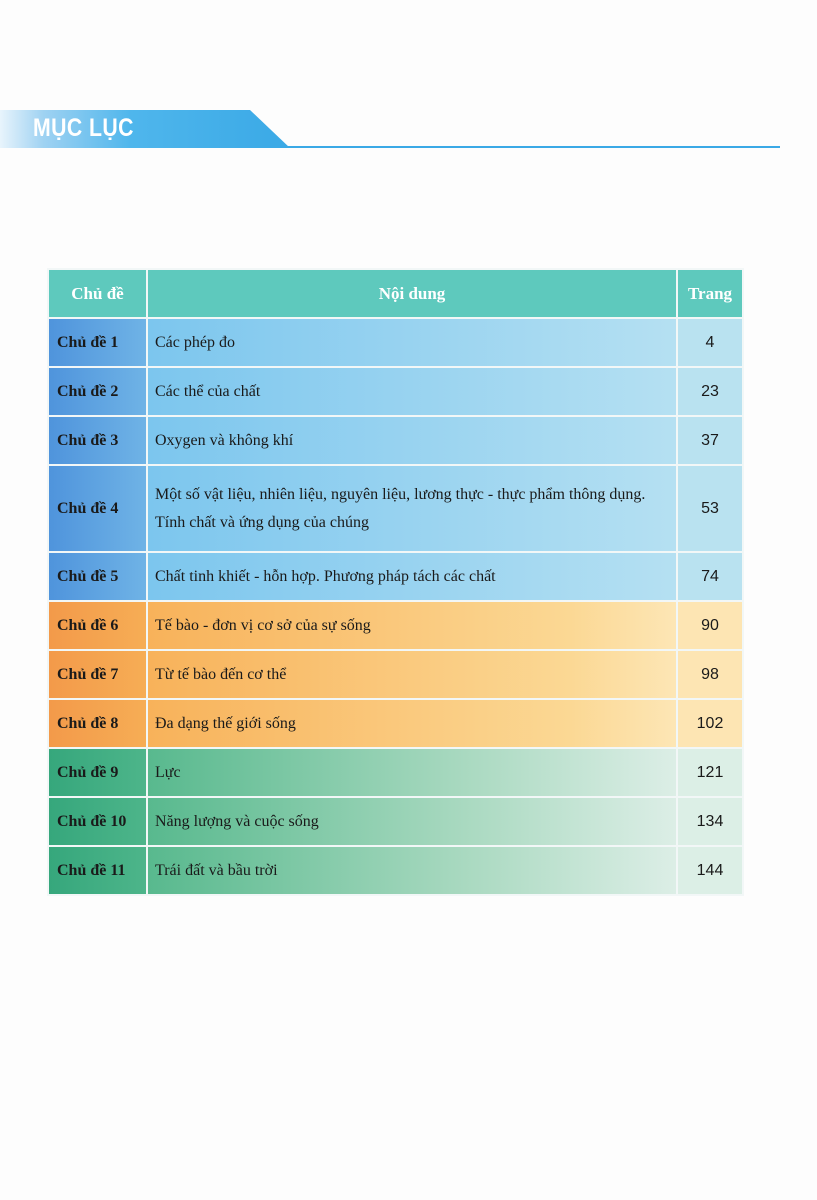 The width and height of the screenshot is (817, 1200). I want to click on content-cell: Lực, so click(412, 772).